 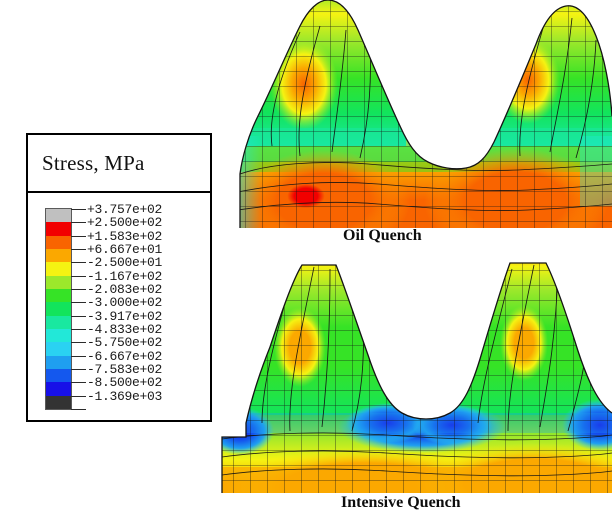 I want to click on legend-tick-label: +3.757e+02, so click(x=125, y=209).